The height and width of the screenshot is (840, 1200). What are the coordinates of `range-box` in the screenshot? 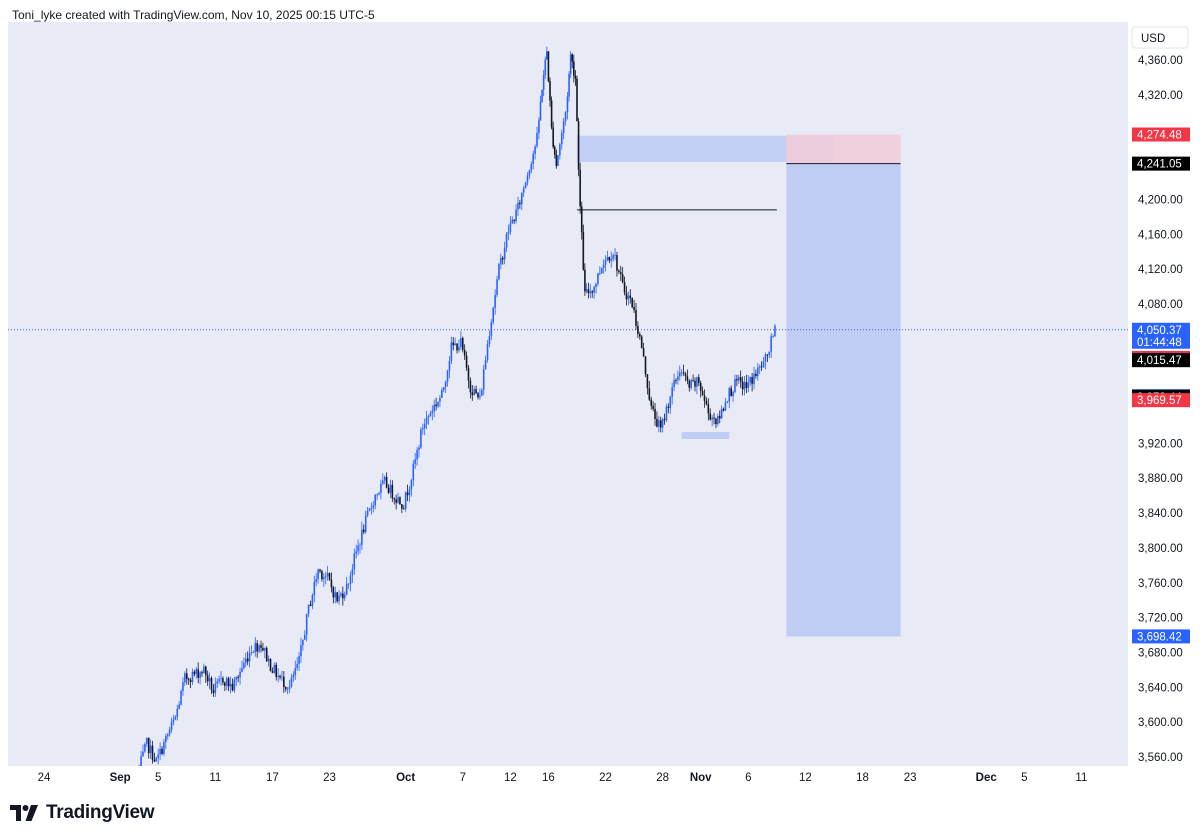 It's located at (705, 435).